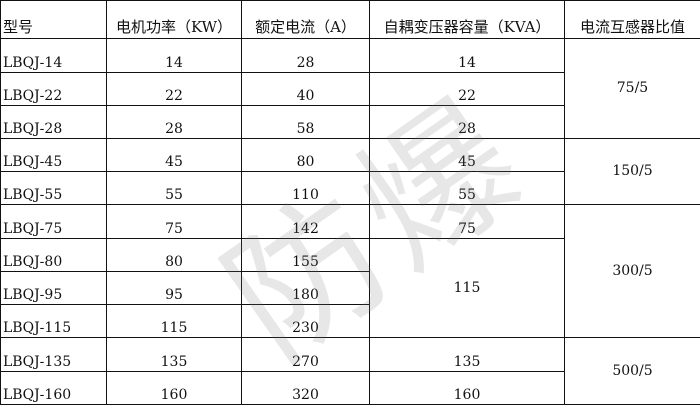 The image size is (700, 405). I want to click on table-row: LBQJ-28 28 58 28, so click(350, 121).